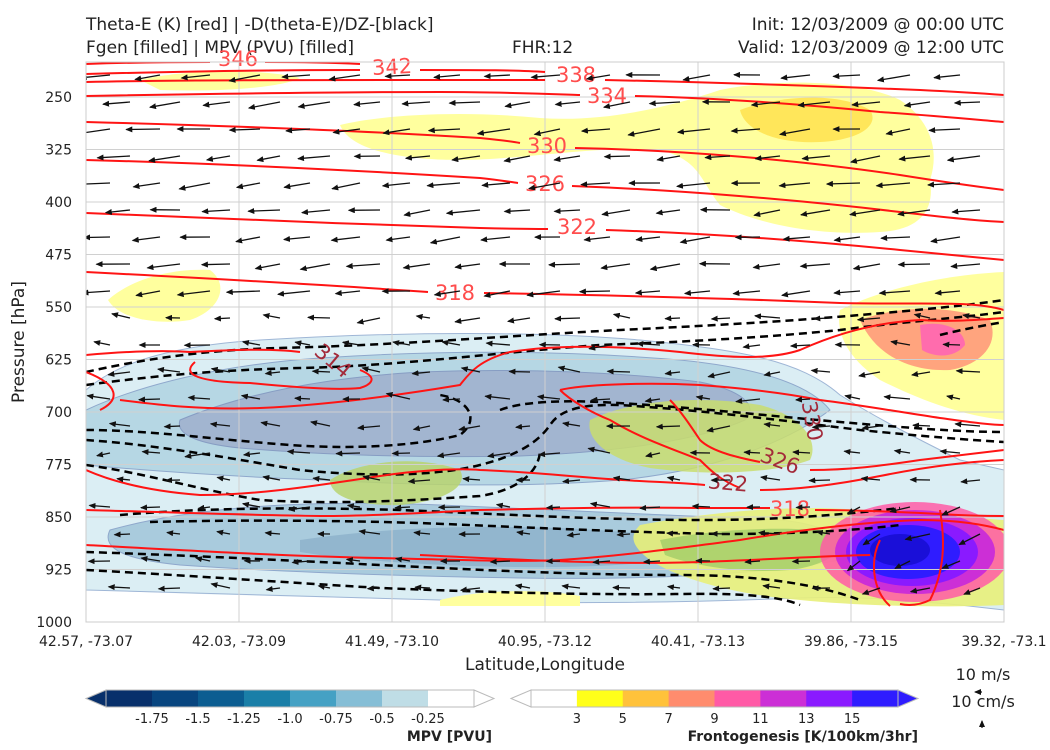 The width and height of the screenshot is (1050, 750). Describe the element at coordinates (547, 146) in the screenshot. I see `theta-e-contour-label: 330` at that location.